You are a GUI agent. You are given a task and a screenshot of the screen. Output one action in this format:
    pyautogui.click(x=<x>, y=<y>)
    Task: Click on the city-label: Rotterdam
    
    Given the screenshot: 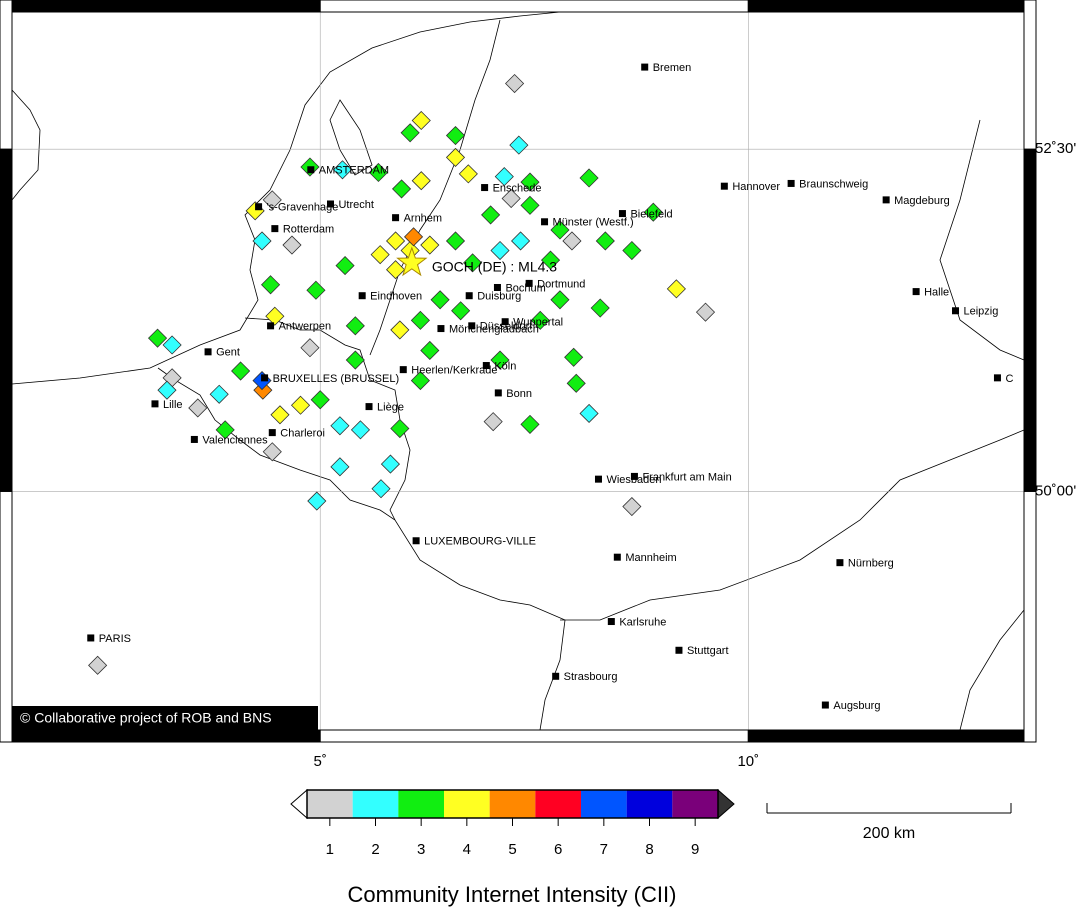 What is the action you would take?
    pyautogui.click(x=308, y=230)
    